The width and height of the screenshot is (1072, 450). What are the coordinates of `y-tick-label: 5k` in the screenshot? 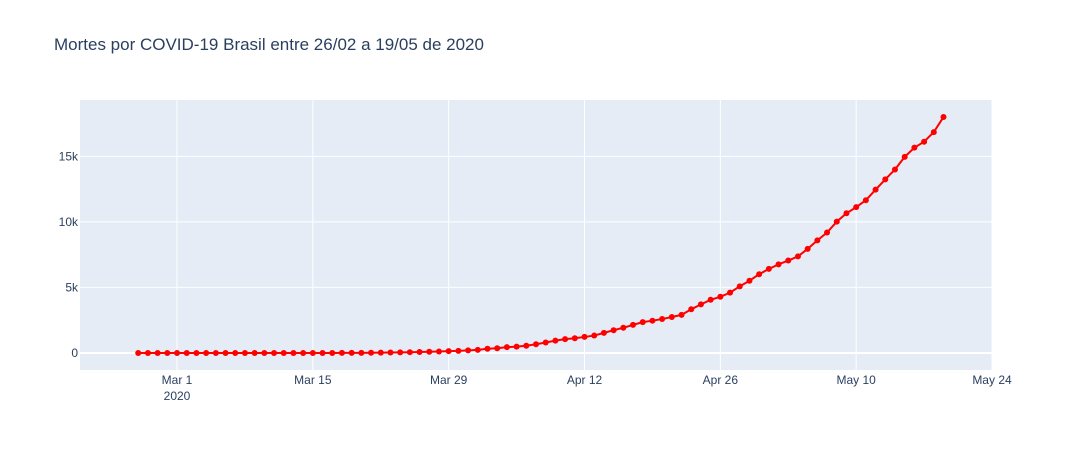 It's located at (72, 287).